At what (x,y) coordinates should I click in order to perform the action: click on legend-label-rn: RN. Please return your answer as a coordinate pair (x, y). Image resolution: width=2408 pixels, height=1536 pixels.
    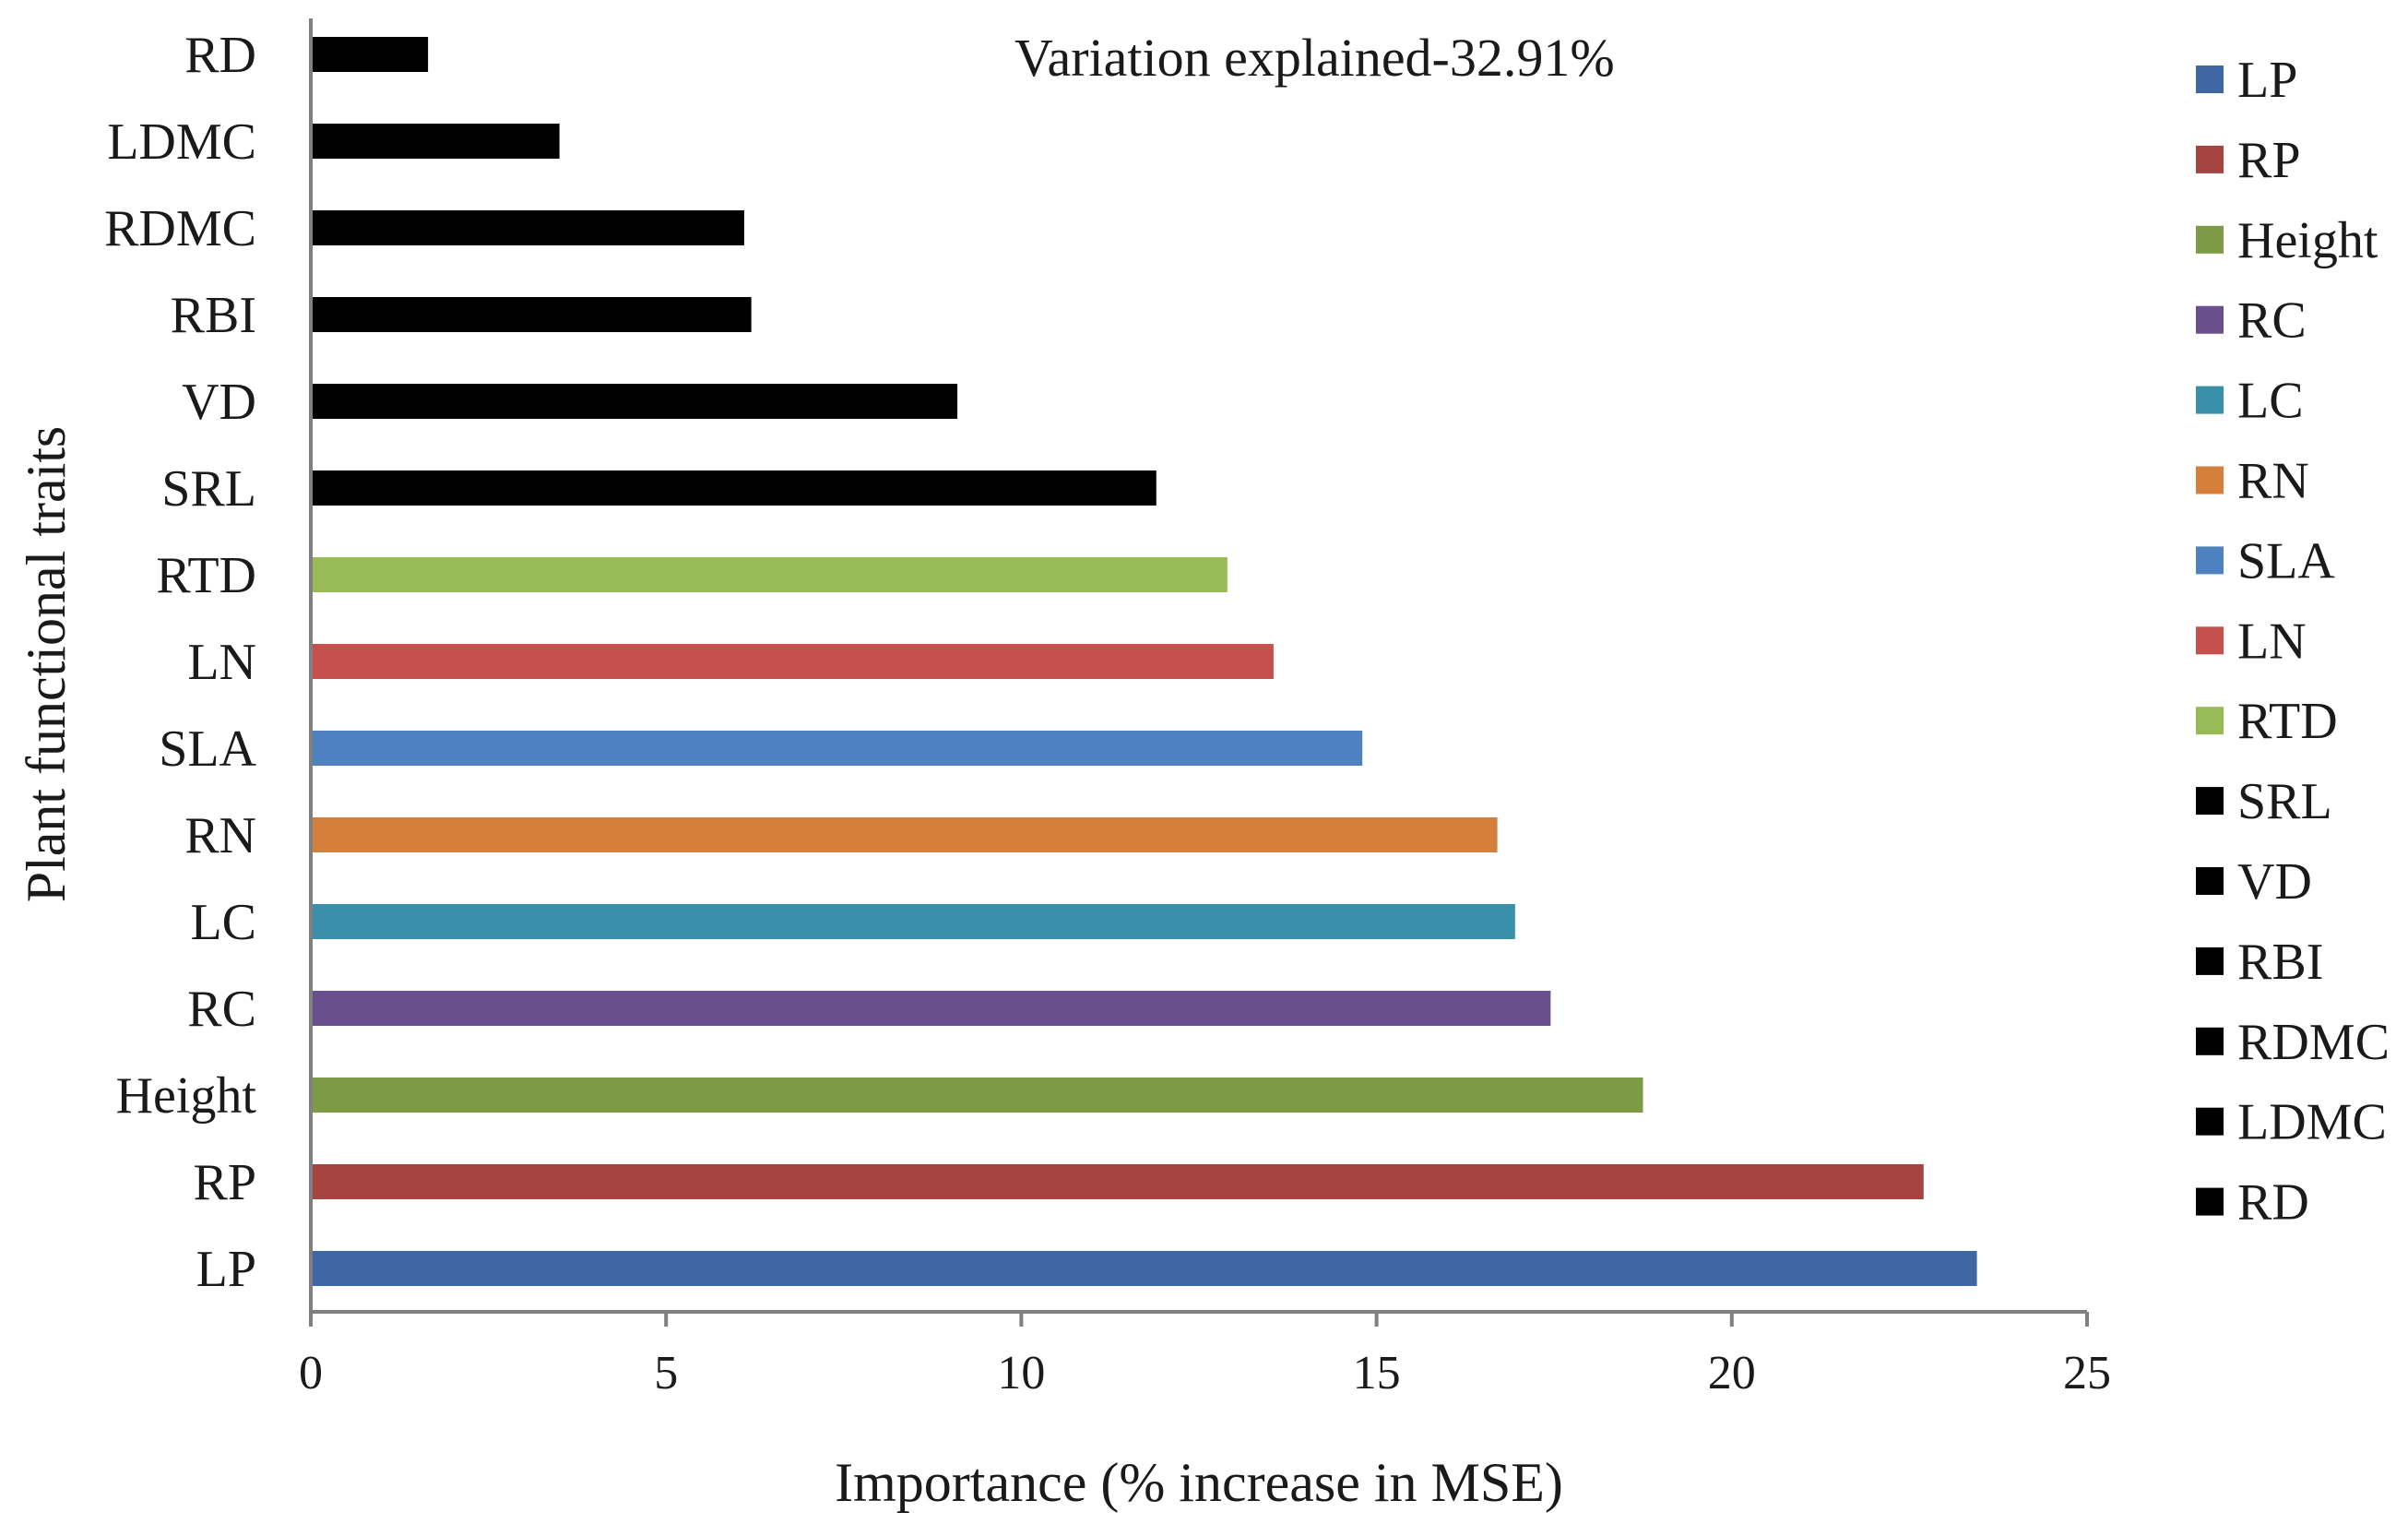
    Looking at the image, I should click on (2273, 481).